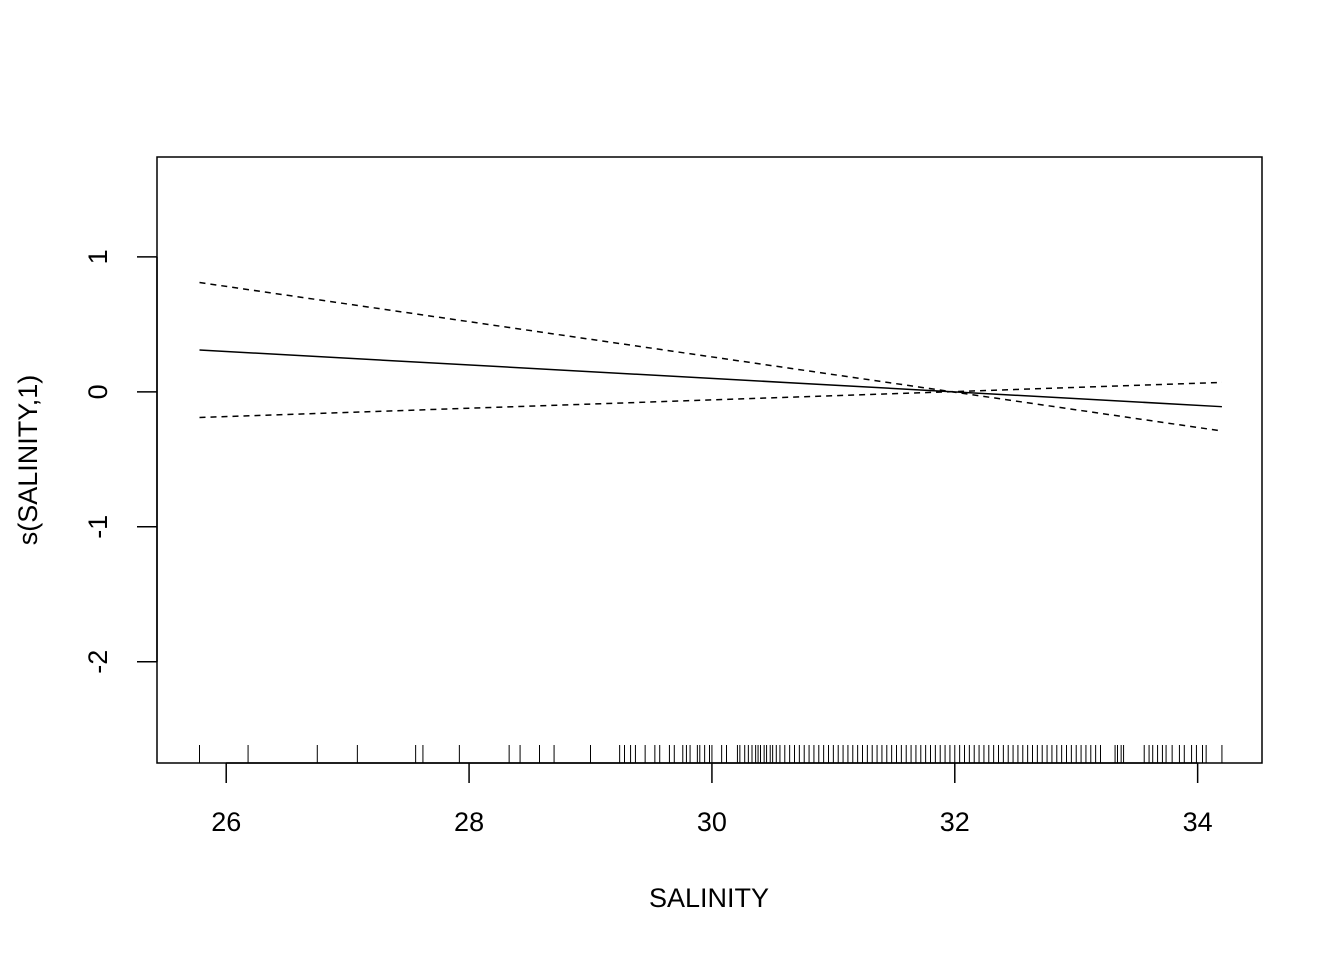  I want to click on x-tick-label: 32, so click(955, 822).